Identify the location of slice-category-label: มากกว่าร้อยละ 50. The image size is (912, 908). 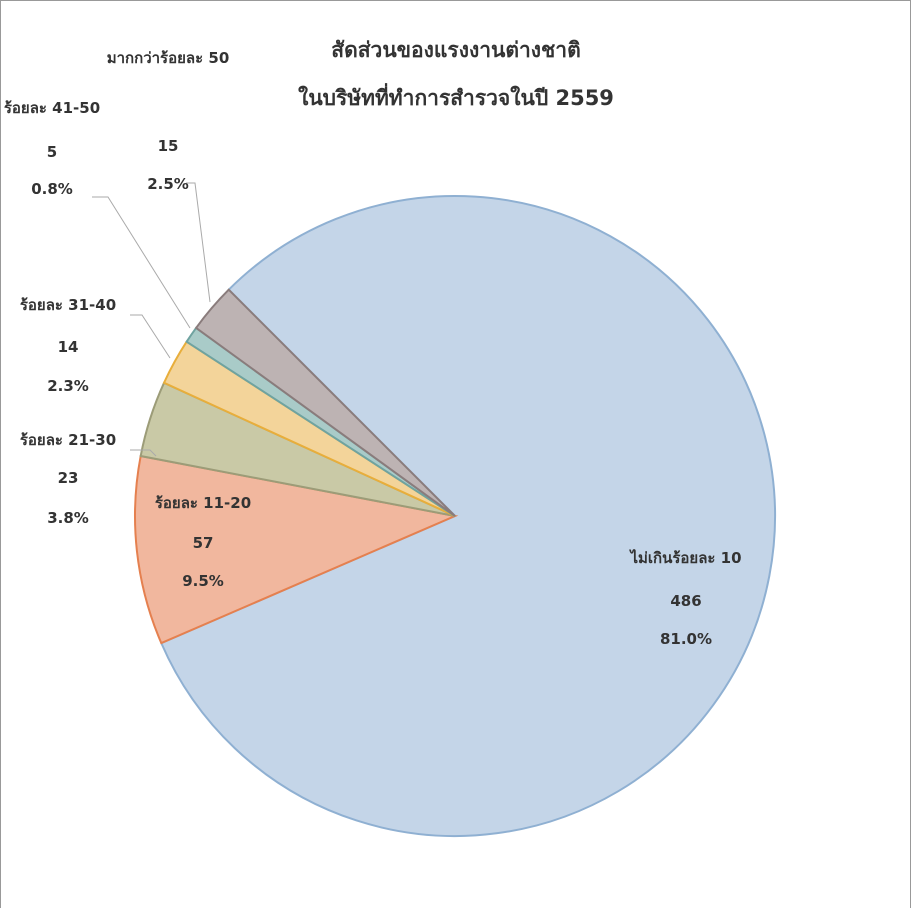
(168, 58).